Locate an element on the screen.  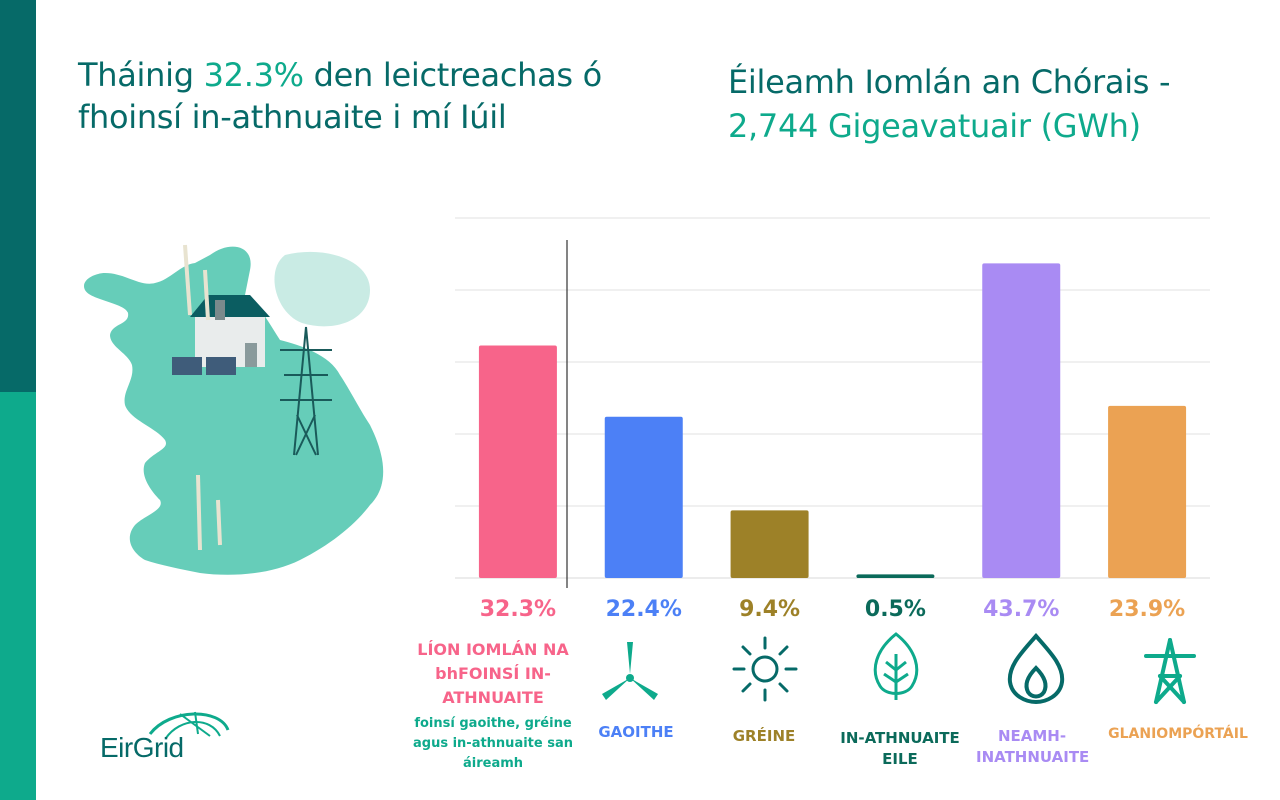
side-stripe-dark is located at coordinates (18, 196).